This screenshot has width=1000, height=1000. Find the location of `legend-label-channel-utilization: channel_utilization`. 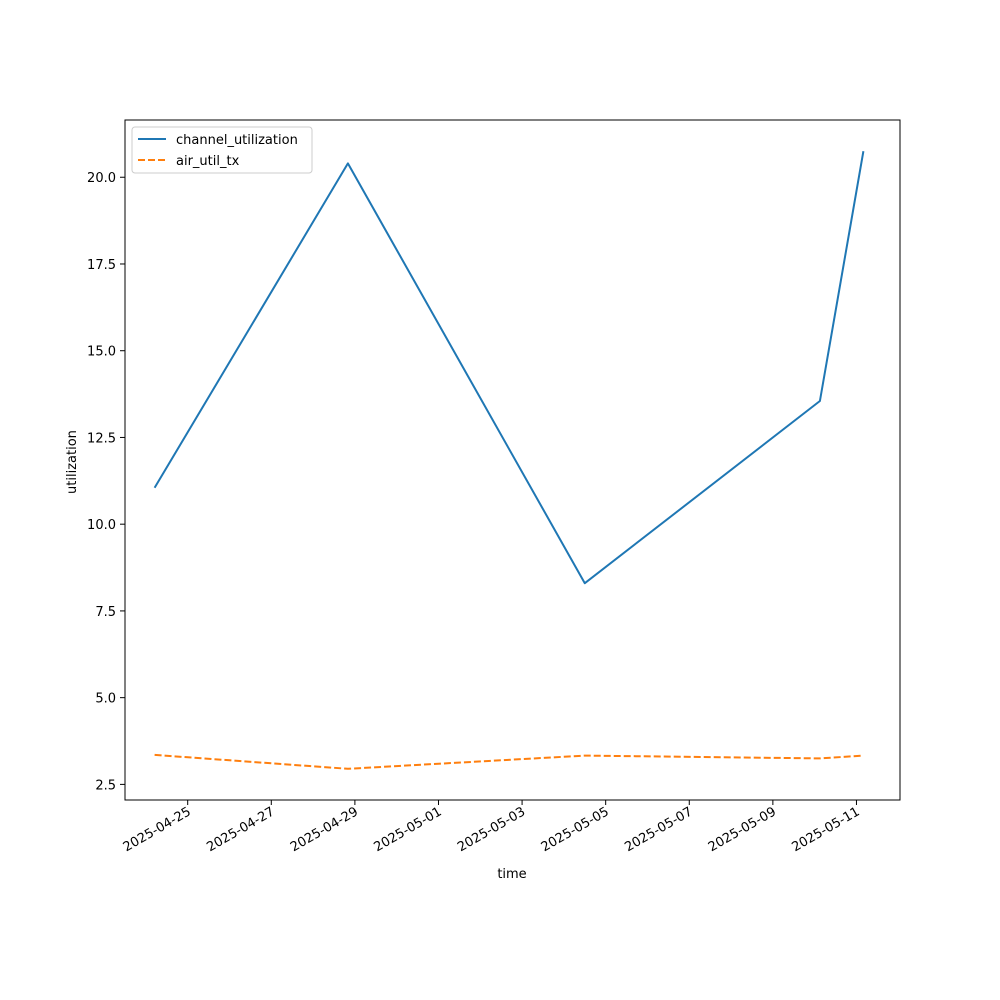

legend-label-channel-utilization: channel_utilization is located at coordinates (237, 140).